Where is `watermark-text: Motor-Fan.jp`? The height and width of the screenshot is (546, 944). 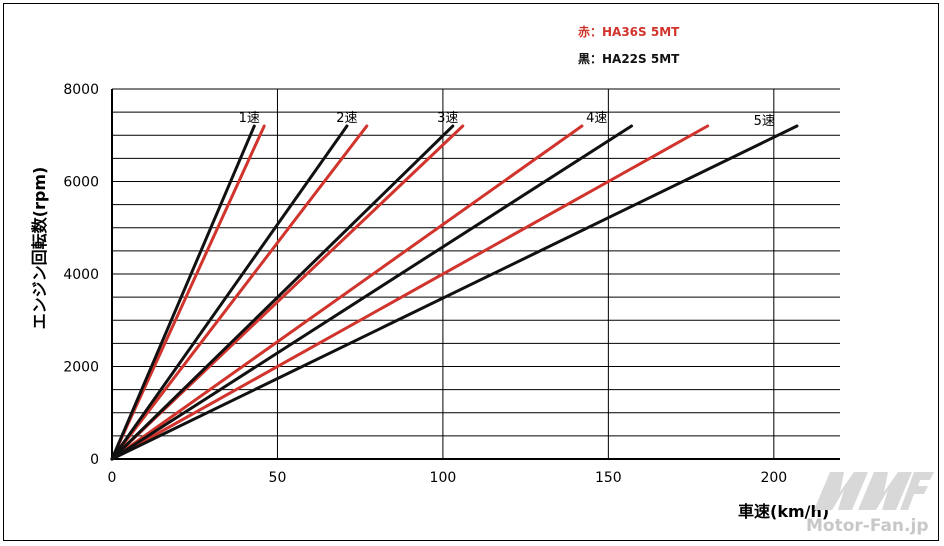 watermark-text: Motor-Fan.jp is located at coordinates (867, 526).